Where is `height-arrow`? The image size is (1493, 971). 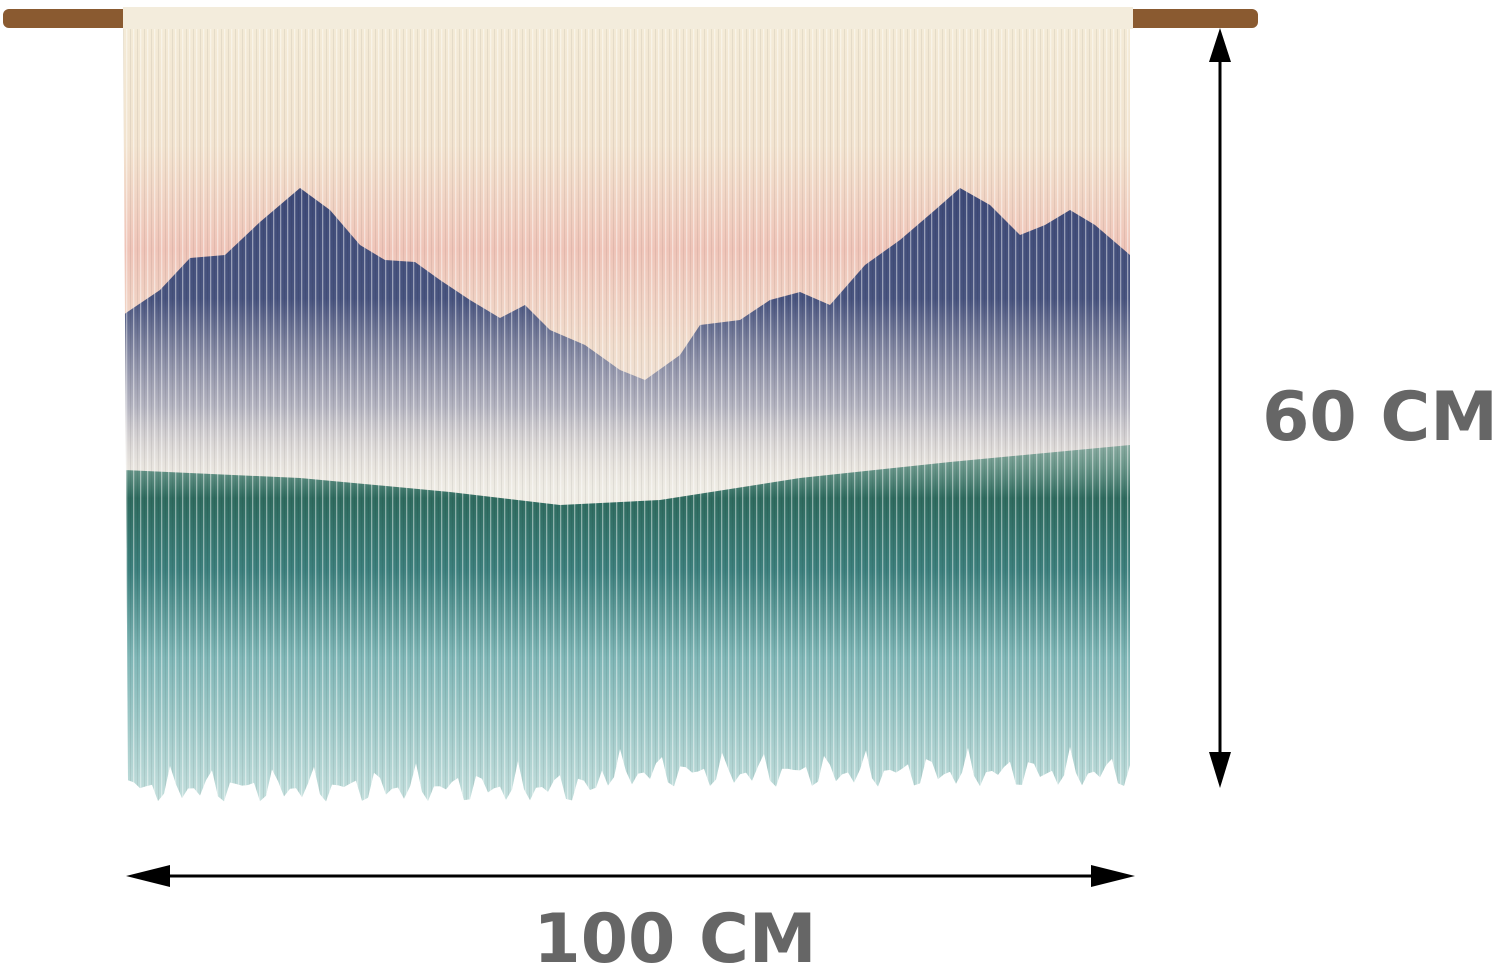 height-arrow is located at coordinates (1220, 408).